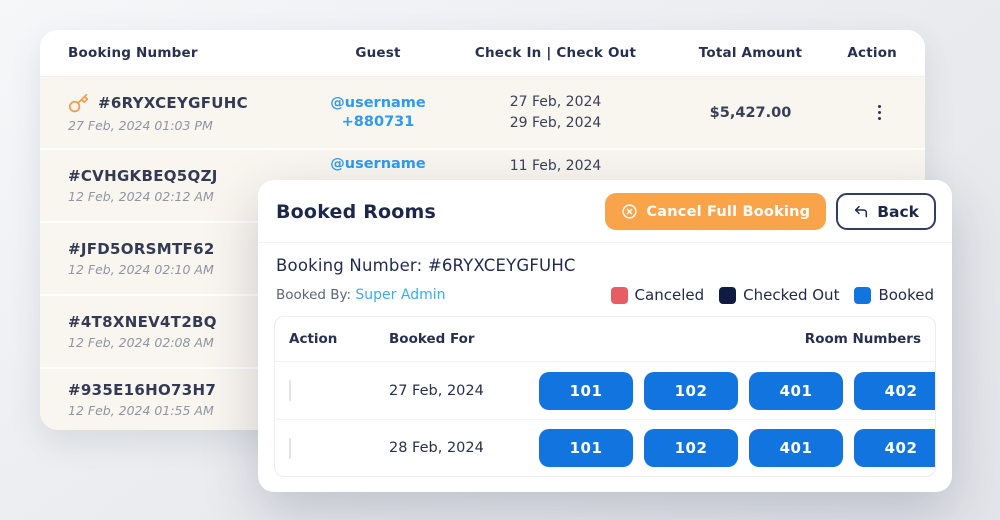 Image resolution: width=1000 pixels, height=520 pixels. I want to click on status-legend: Canceled Checked Out Booked, so click(772, 295).